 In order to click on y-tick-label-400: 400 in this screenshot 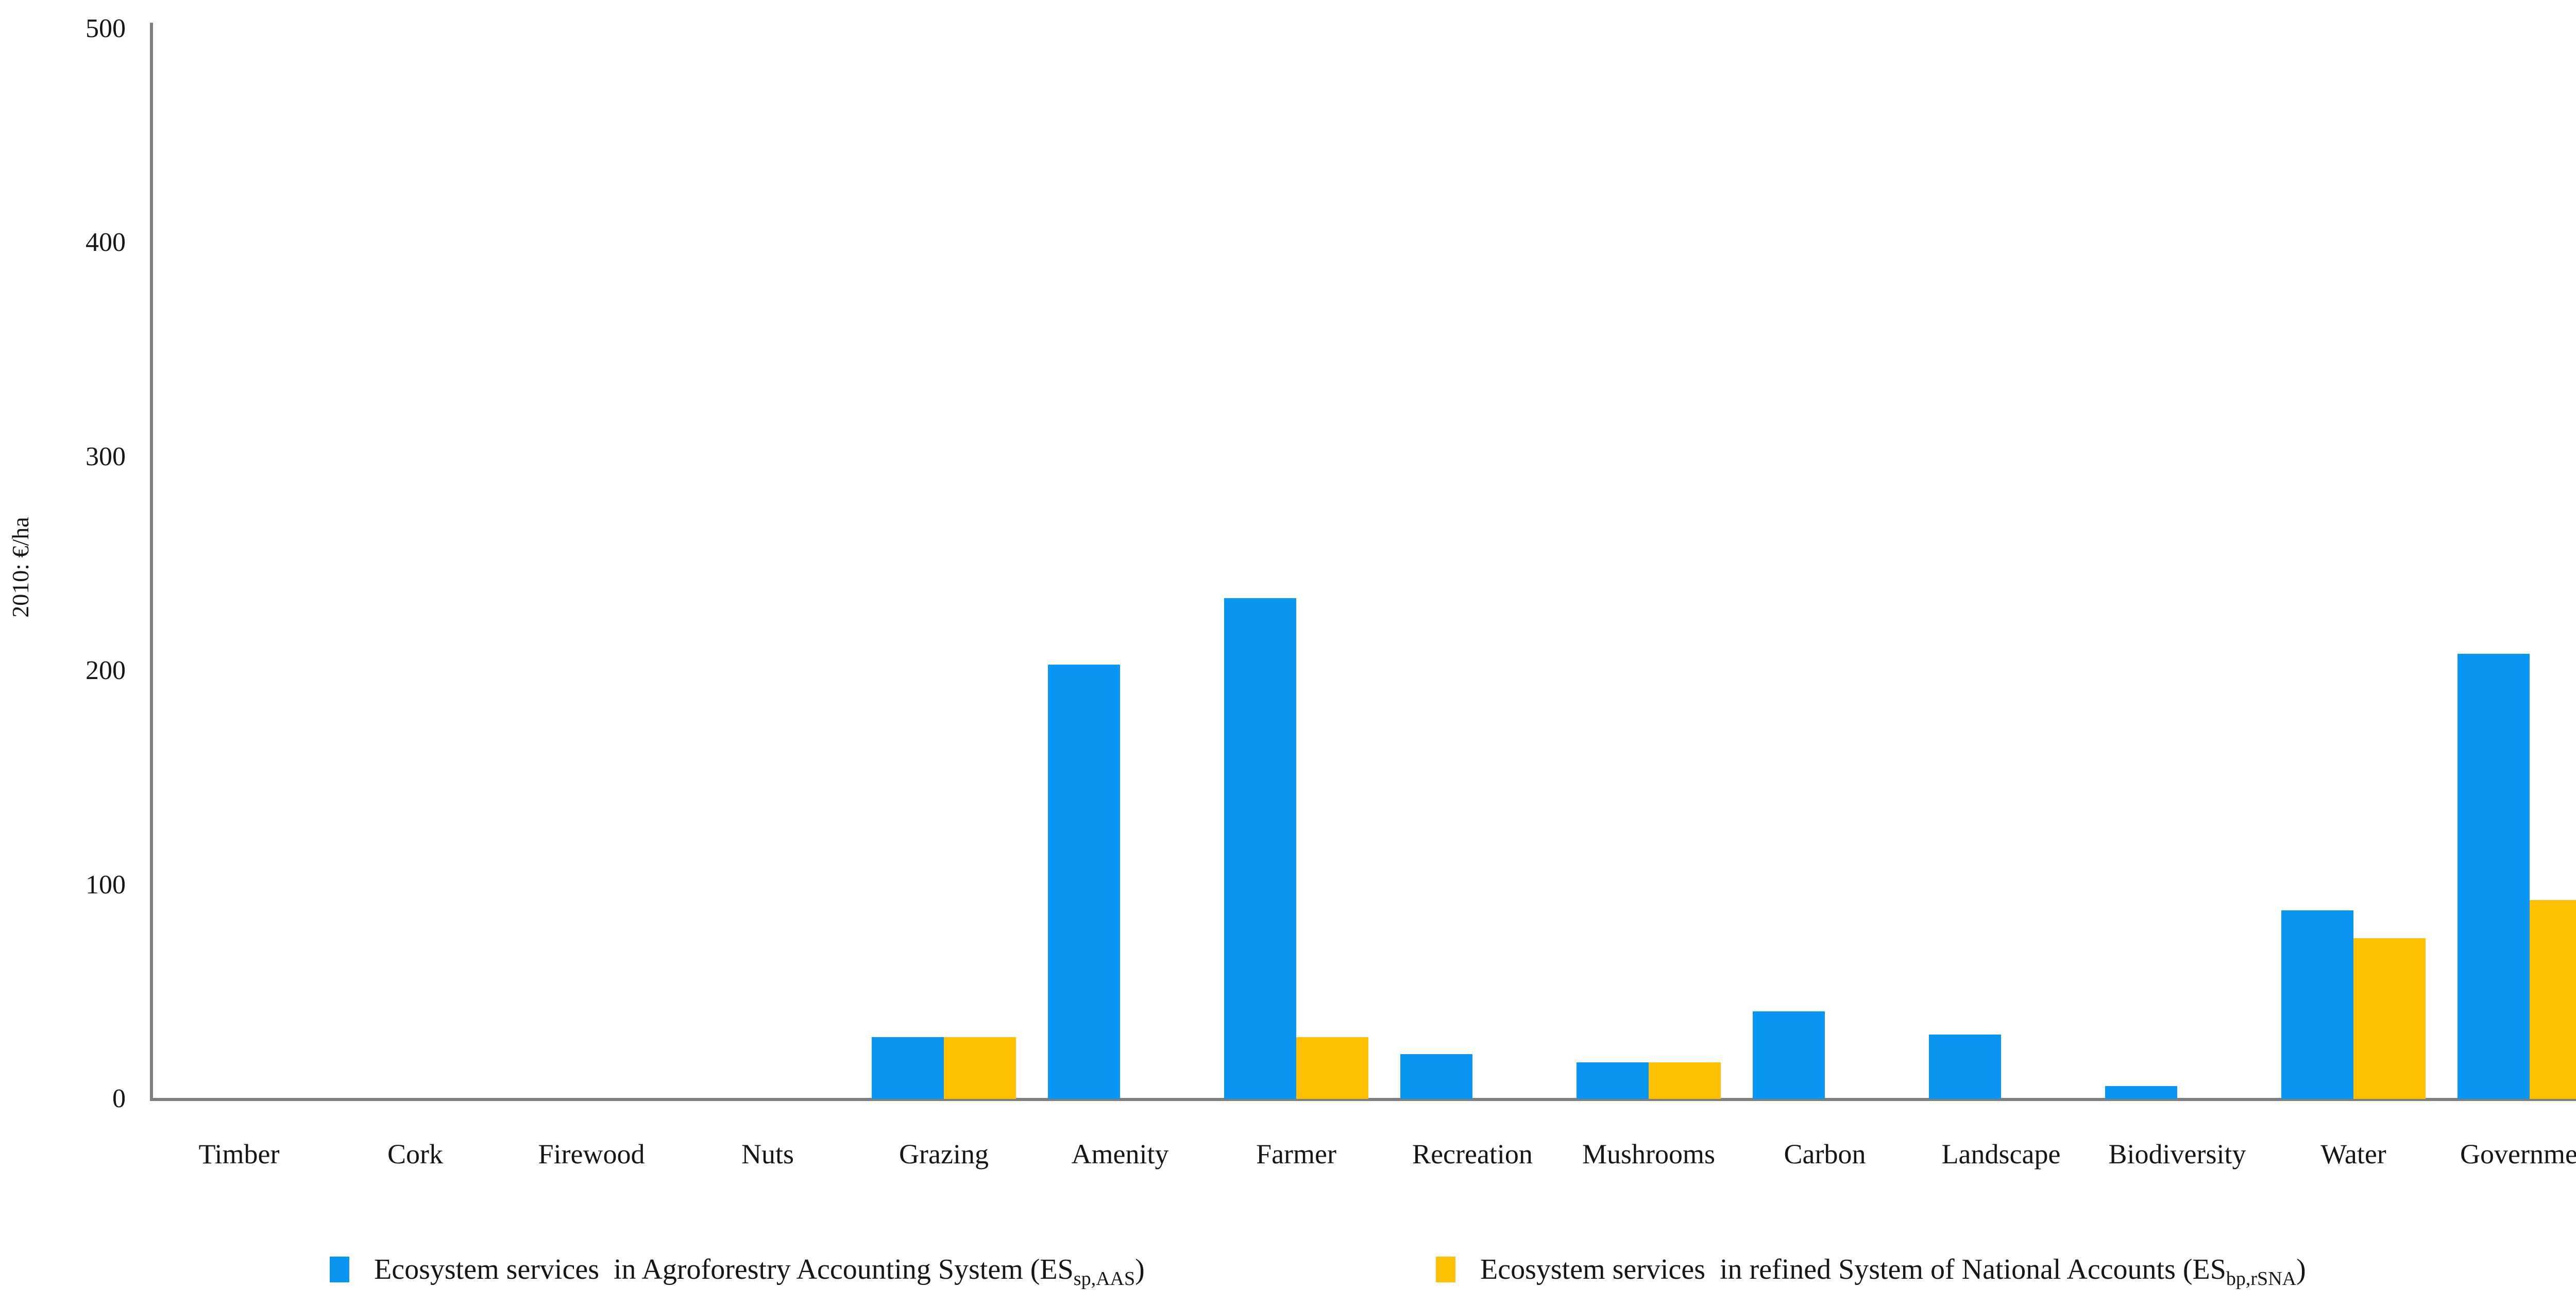, I will do `click(106, 242)`.